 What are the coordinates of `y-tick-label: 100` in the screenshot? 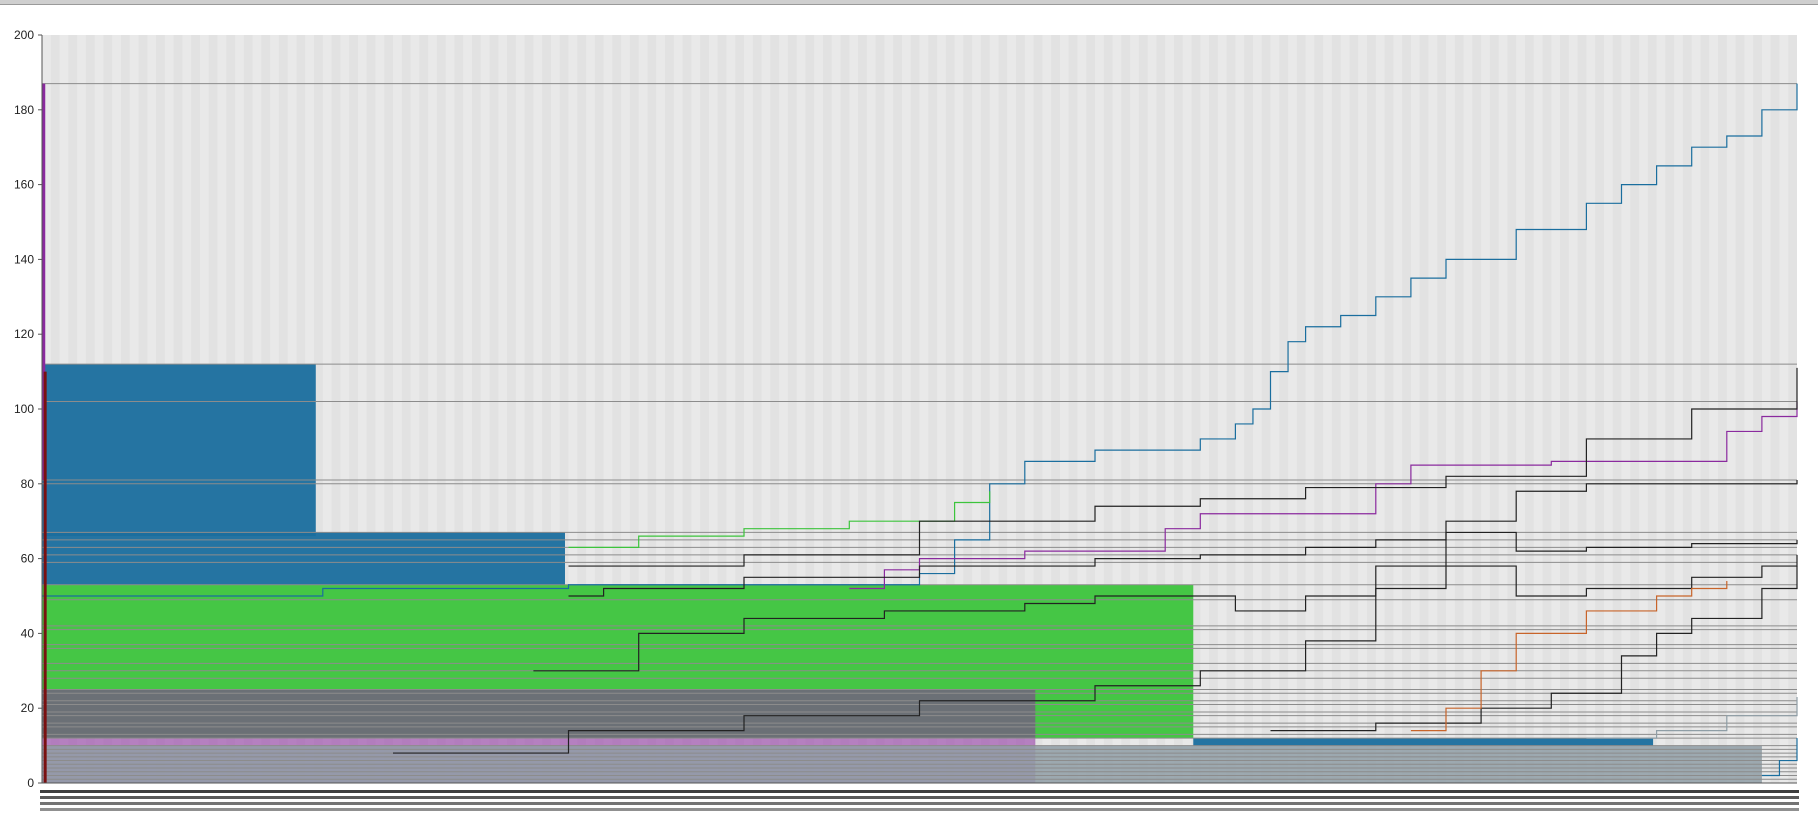 It's located at (24, 409).